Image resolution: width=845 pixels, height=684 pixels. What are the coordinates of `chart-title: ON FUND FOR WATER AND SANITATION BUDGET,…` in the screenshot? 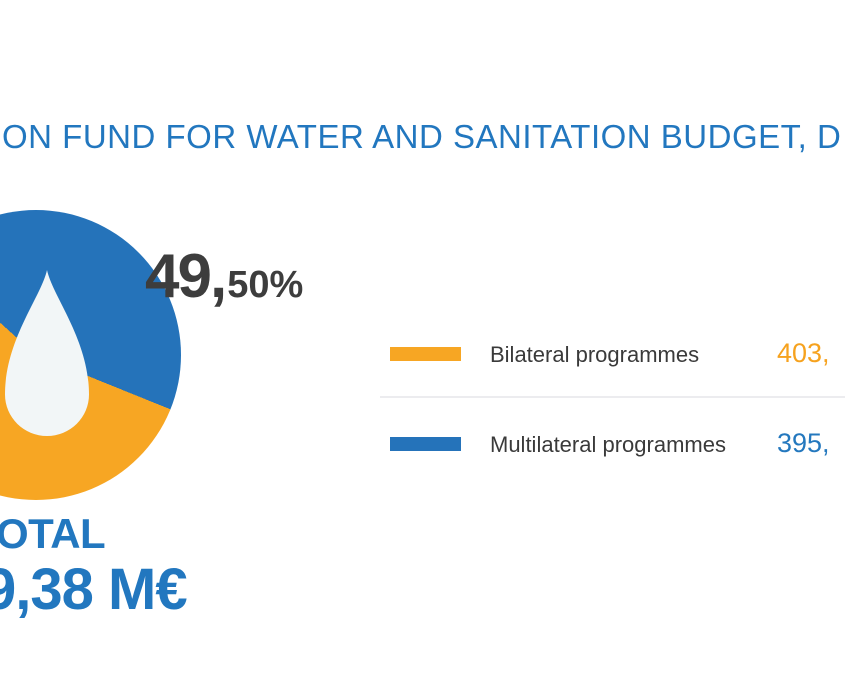 It's located at (422, 136).